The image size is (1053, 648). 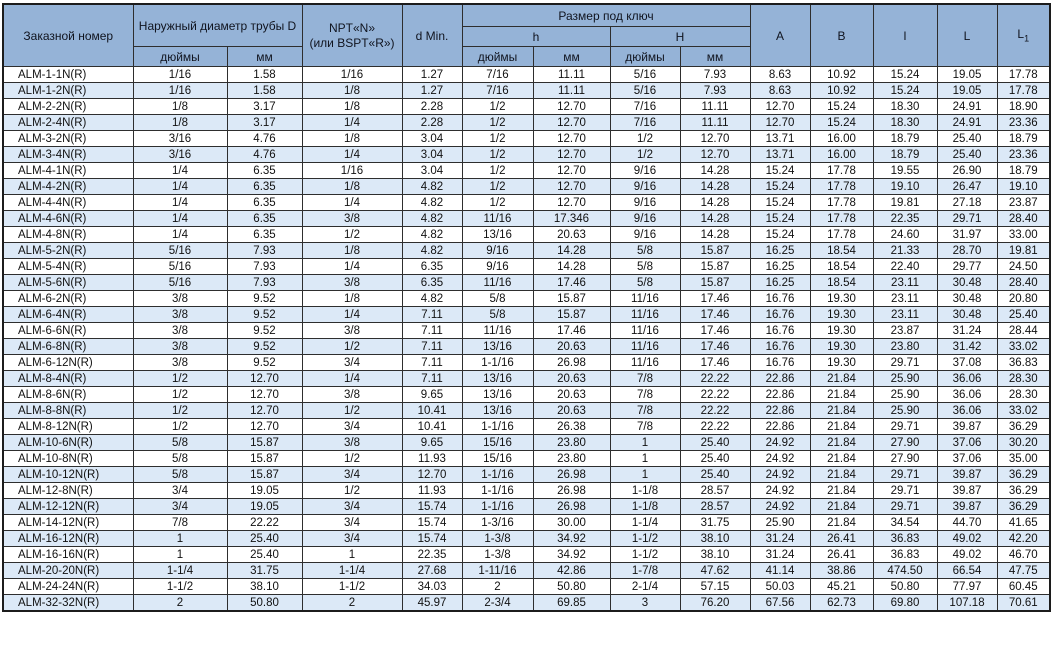 What do you see at coordinates (352, 442) in the screenshot?
I see `cell-npt: 3/8` at bounding box center [352, 442].